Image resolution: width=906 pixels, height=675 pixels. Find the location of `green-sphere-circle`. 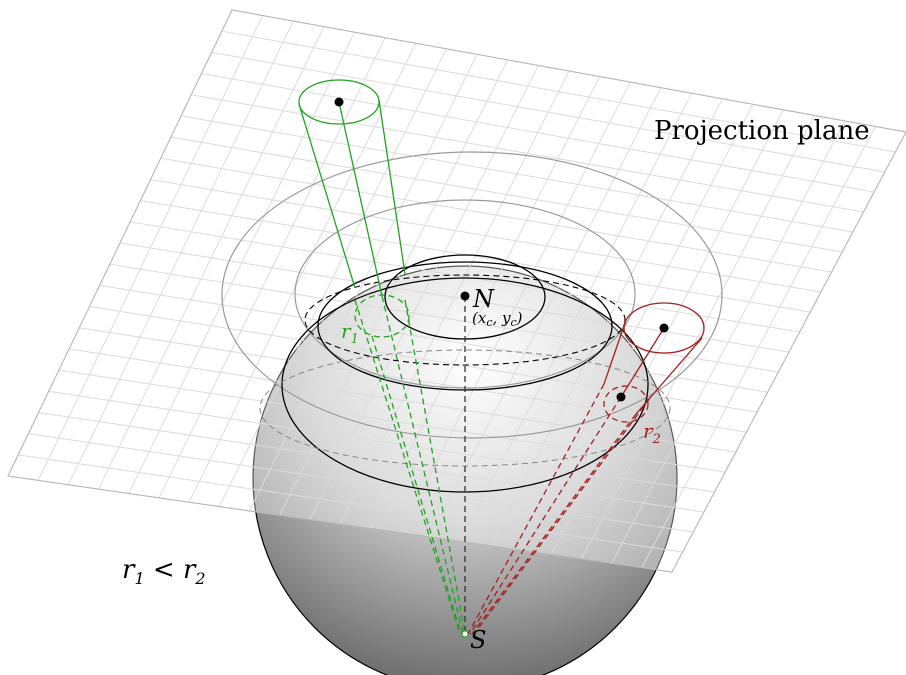

green-sphere-circle is located at coordinates (382, 316).